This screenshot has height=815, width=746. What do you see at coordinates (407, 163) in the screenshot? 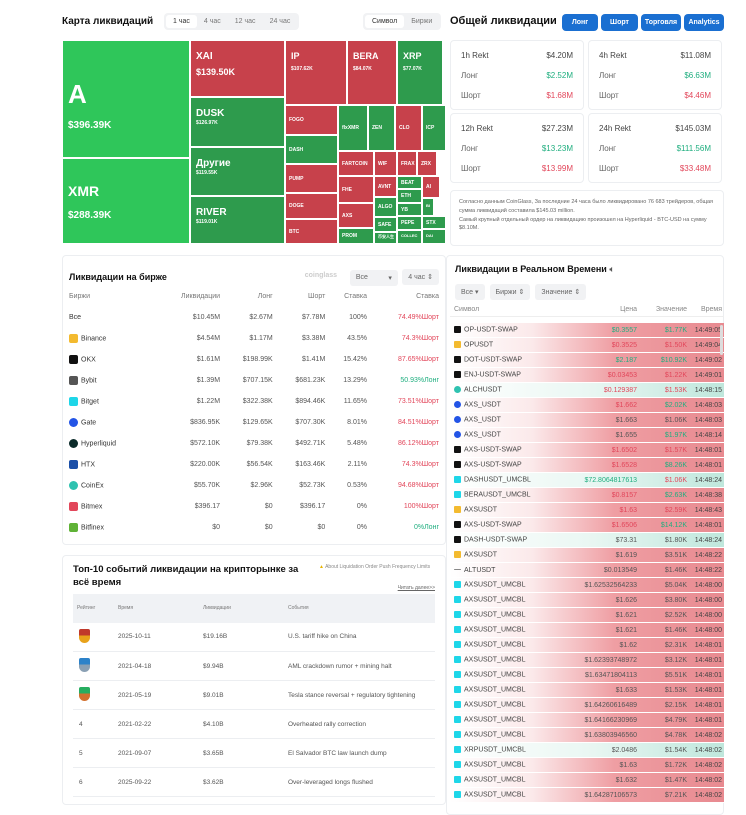
I see `treemap-cell: FRAX` at bounding box center [407, 163].